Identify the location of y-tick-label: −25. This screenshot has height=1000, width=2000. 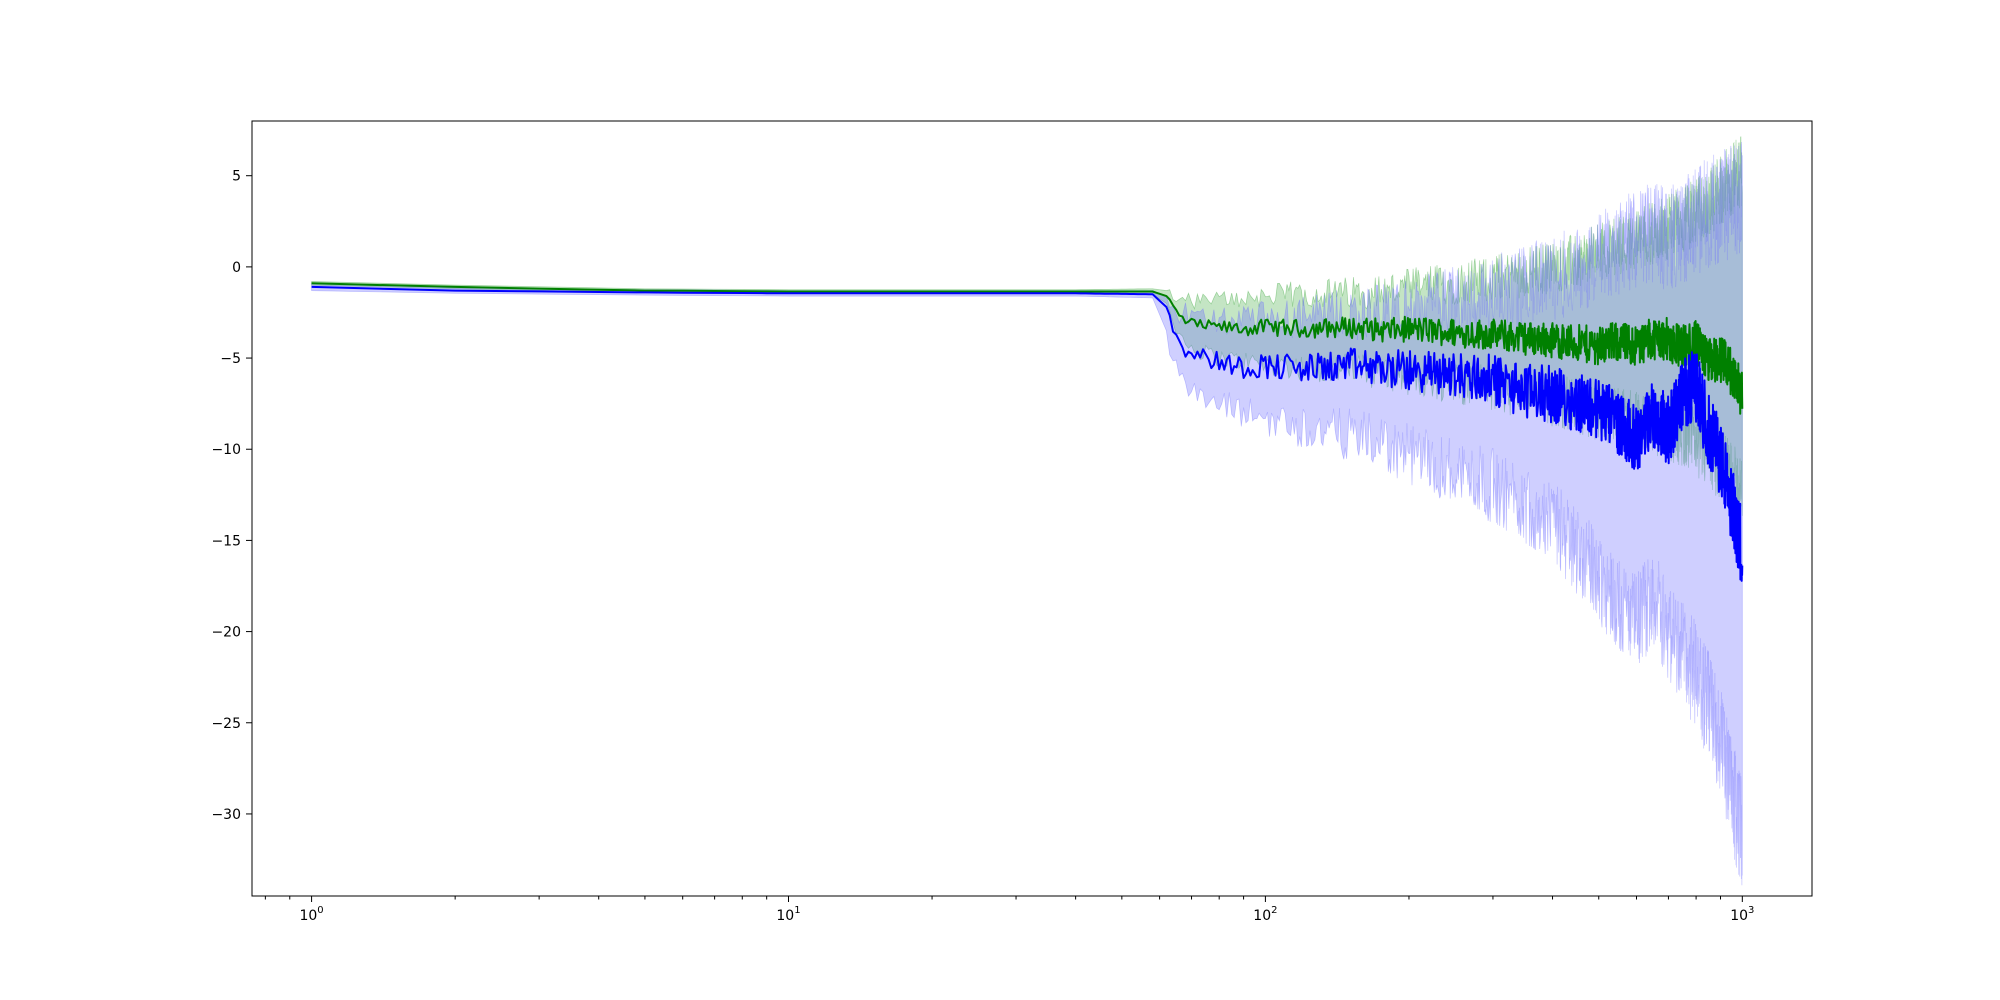
(226, 724).